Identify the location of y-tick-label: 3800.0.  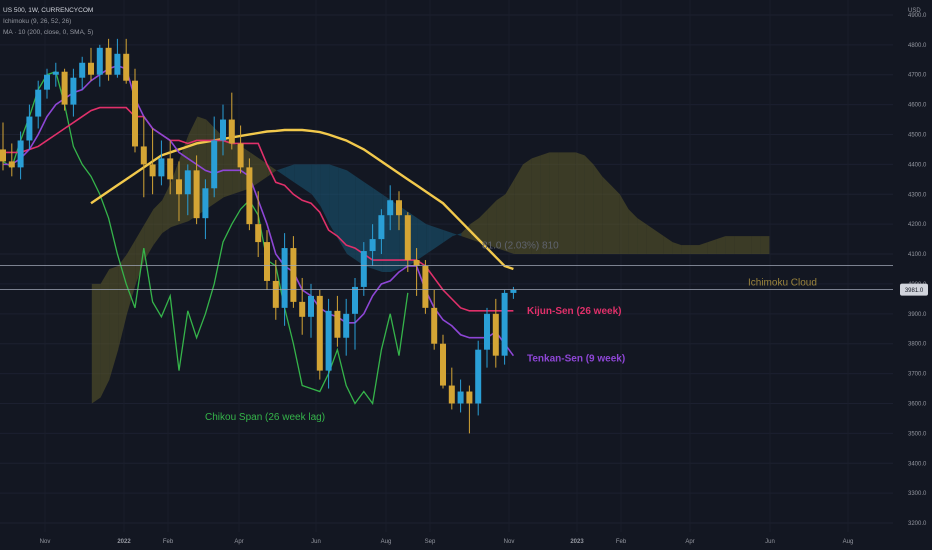
(917, 345).